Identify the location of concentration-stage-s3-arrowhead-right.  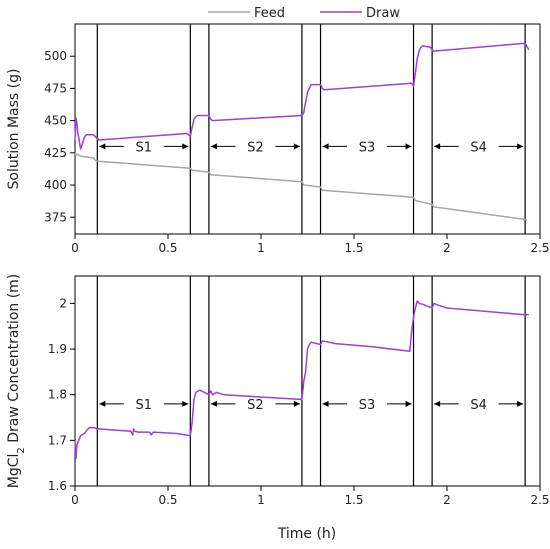
(408, 403).